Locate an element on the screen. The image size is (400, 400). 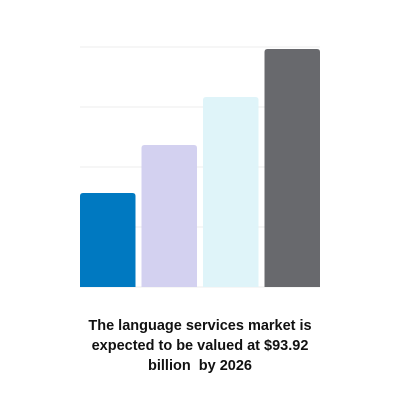
caption-line-3: billion by 2026 is located at coordinates (200, 366).